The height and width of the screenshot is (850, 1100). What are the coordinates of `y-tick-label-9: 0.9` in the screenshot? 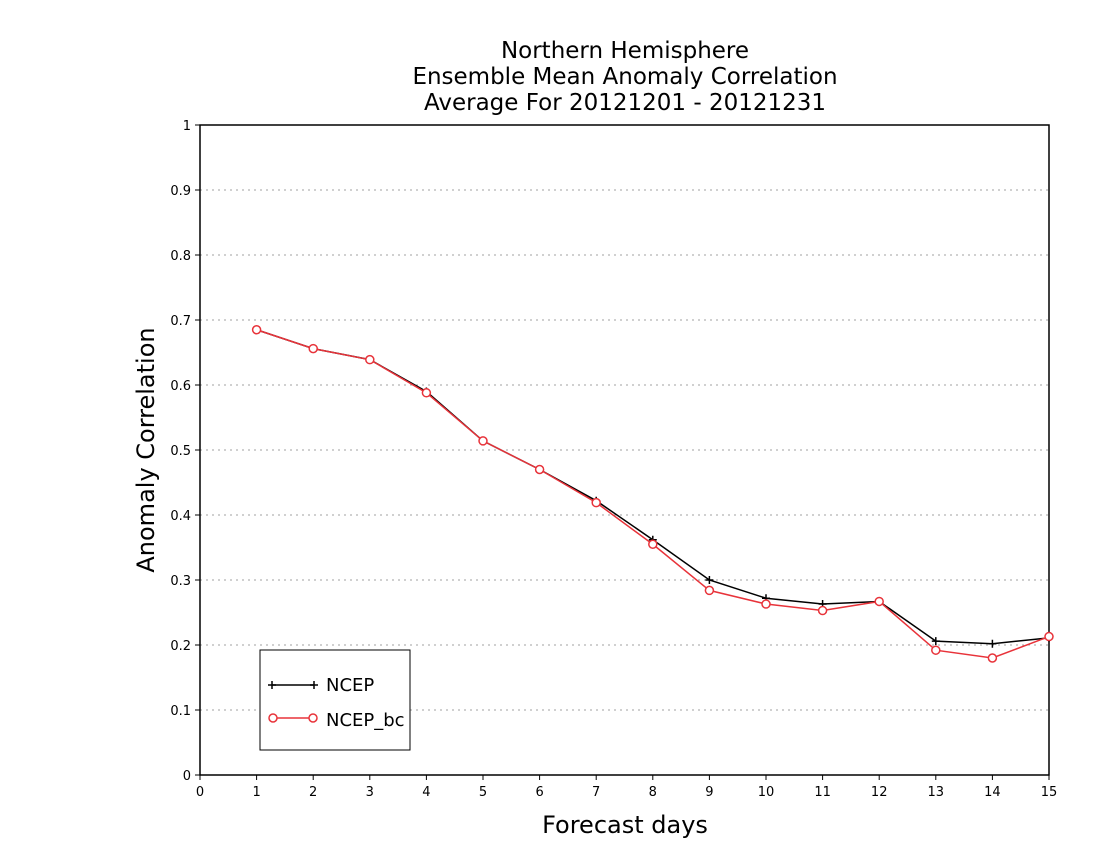 It's located at (180, 191).